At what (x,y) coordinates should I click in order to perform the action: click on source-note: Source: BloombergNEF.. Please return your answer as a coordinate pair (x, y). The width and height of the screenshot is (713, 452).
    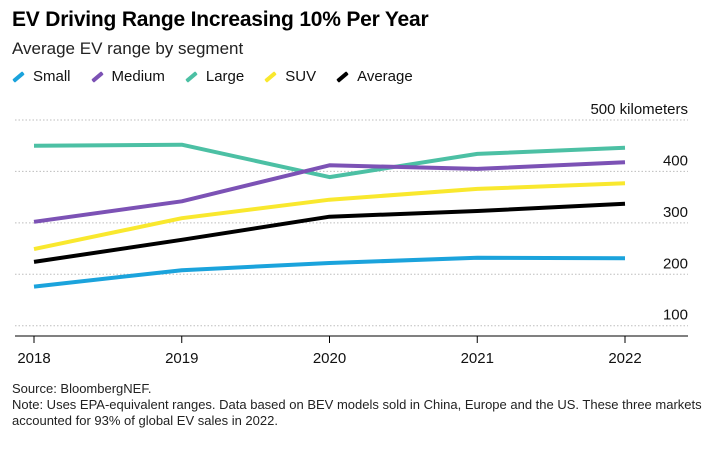
    Looking at the image, I should click on (82, 388).